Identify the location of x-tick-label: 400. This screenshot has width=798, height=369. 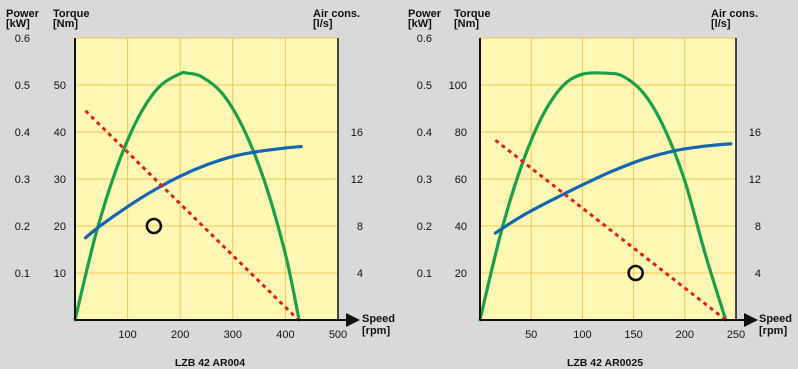
(285, 335).